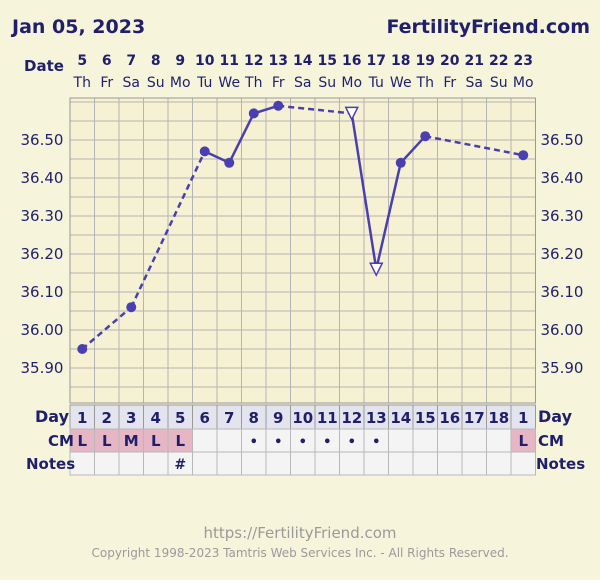  I want to click on footer-url: https://FertilityFriend.com, so click(299, 533).